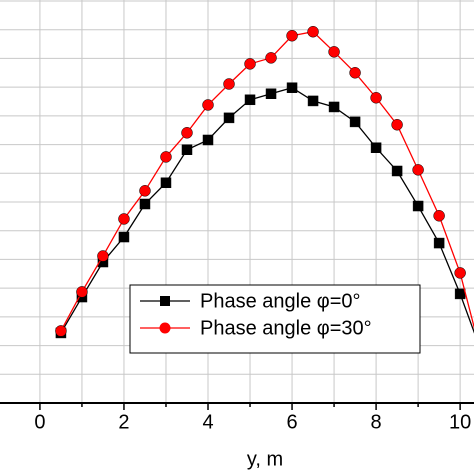 The width and height of the screenshot is (474, 474). What do you see at coordinates (460, 422) in the screenshot?
I see `x-tick-label: 10` at bounding box center [460, 422].